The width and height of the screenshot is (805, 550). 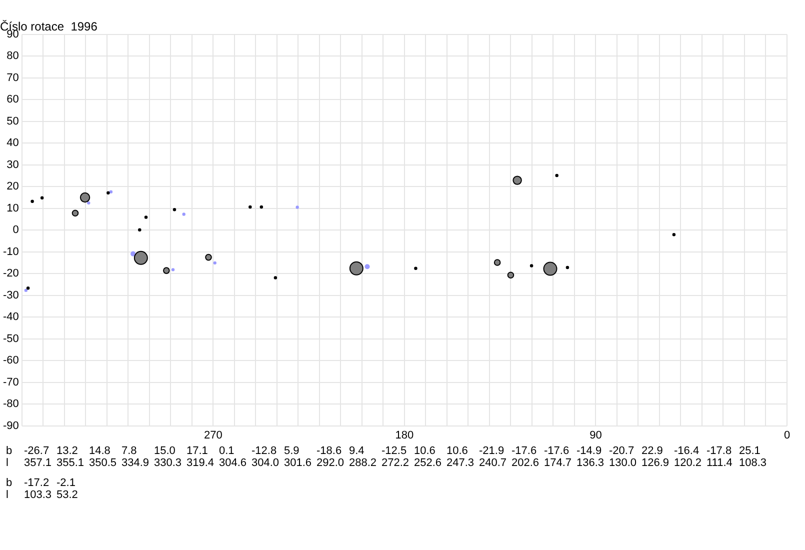 I want to click on text: 120.2, so click(x=688, y=463).